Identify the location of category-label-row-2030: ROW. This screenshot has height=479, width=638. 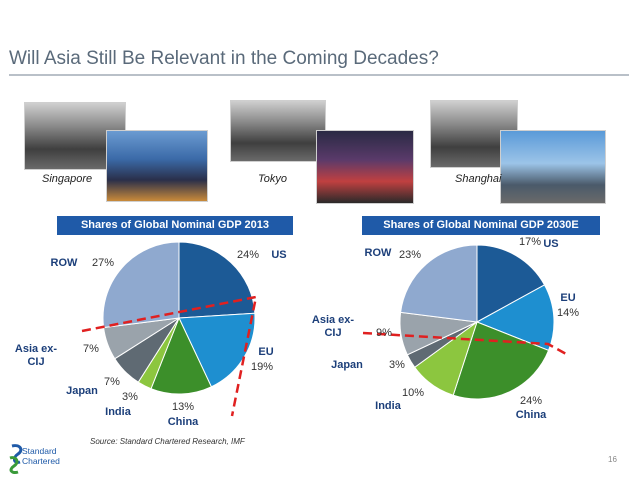
(379, 253).